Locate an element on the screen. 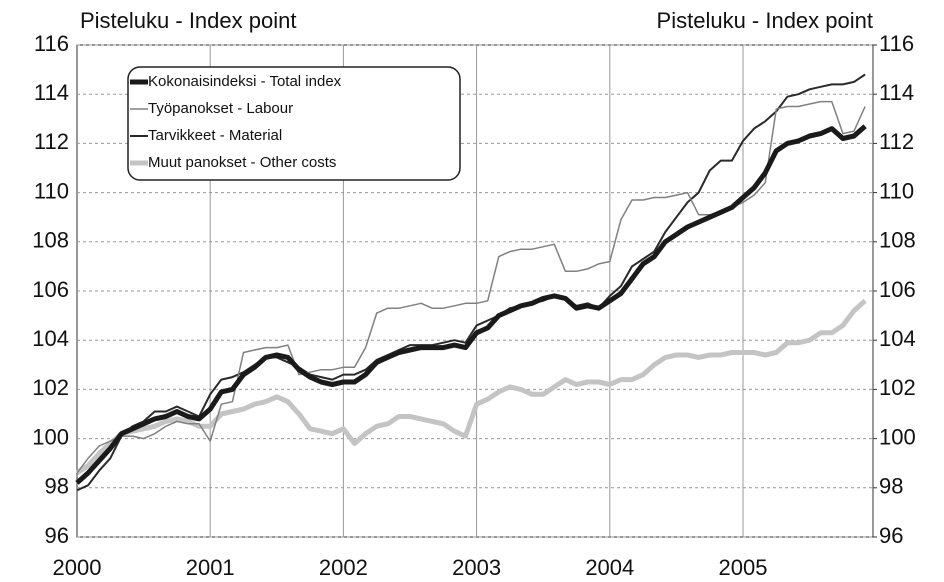  y-tick-label: 98 is located at coordinates (57, 486).